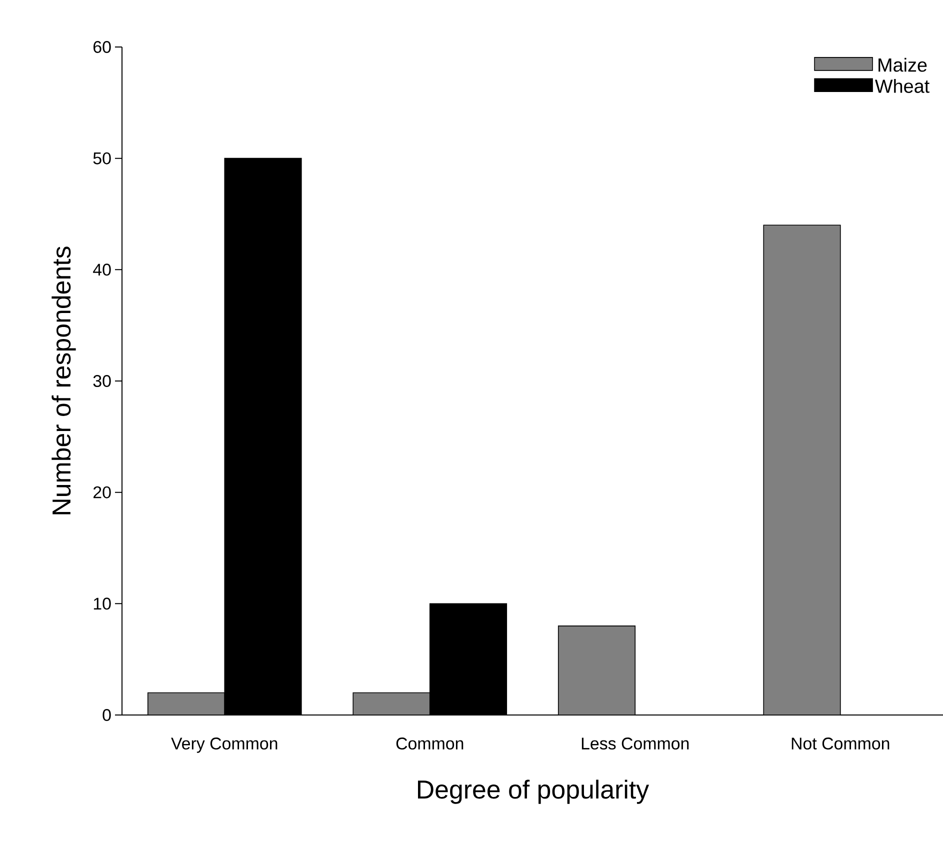 This screenshot has height=863, width=943. I want to click on y-tick-label: 60, so click(102, 46).